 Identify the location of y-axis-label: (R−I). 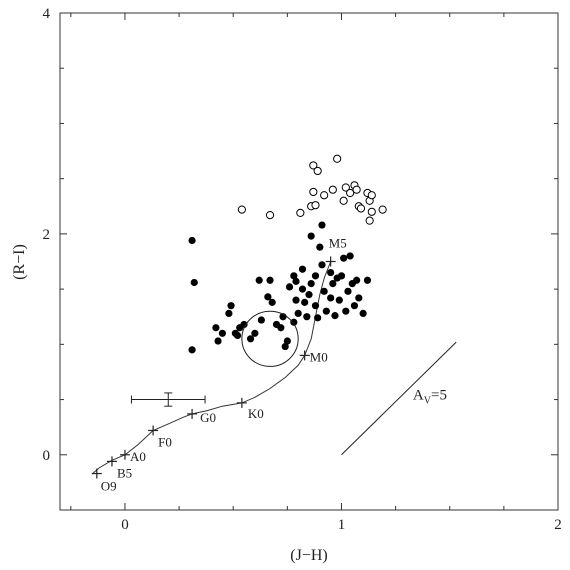
(19, 262).